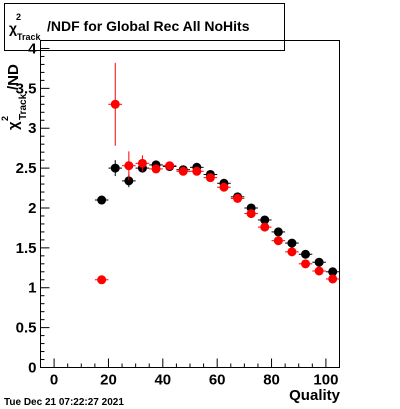 This screenshot has height=409, width=400. I want to click on title-superscript: 2, so click(18, 17).